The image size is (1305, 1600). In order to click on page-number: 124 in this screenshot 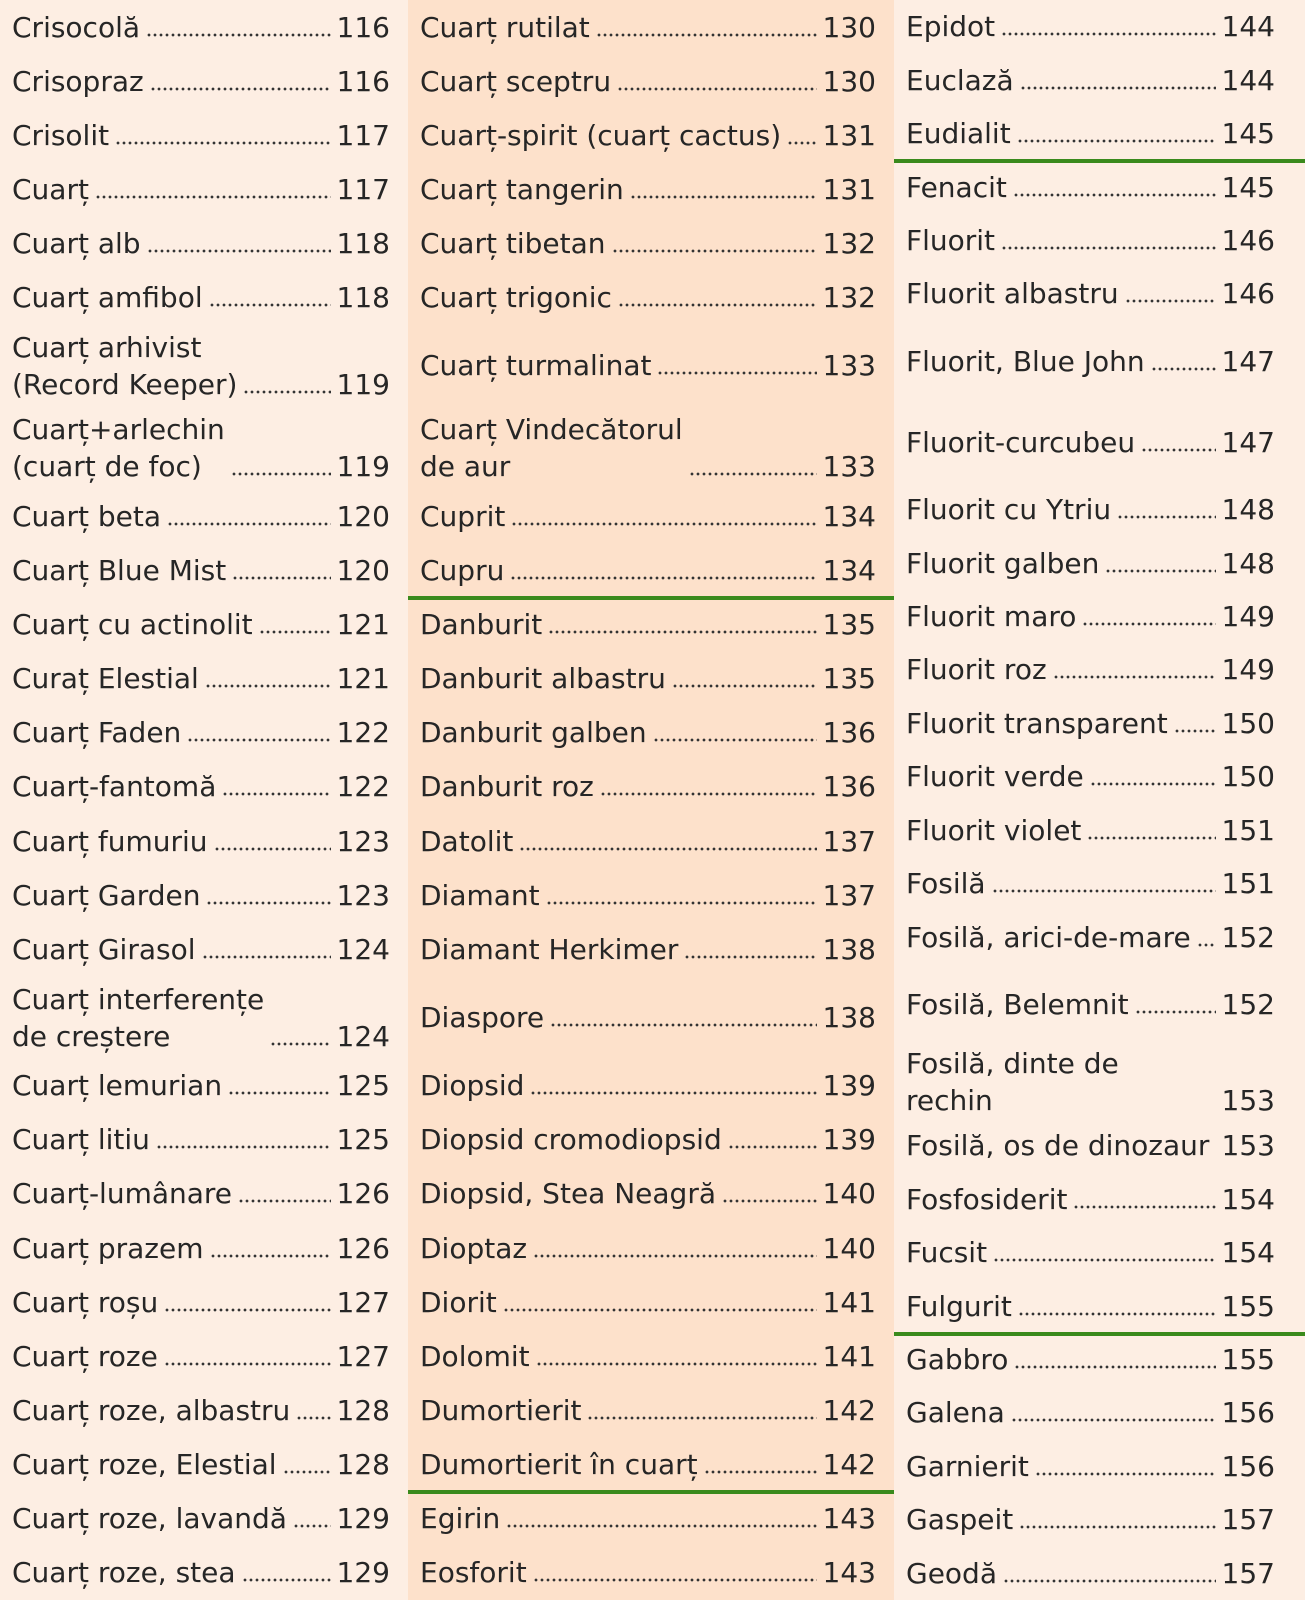, I will do `click(363, 1036)`.